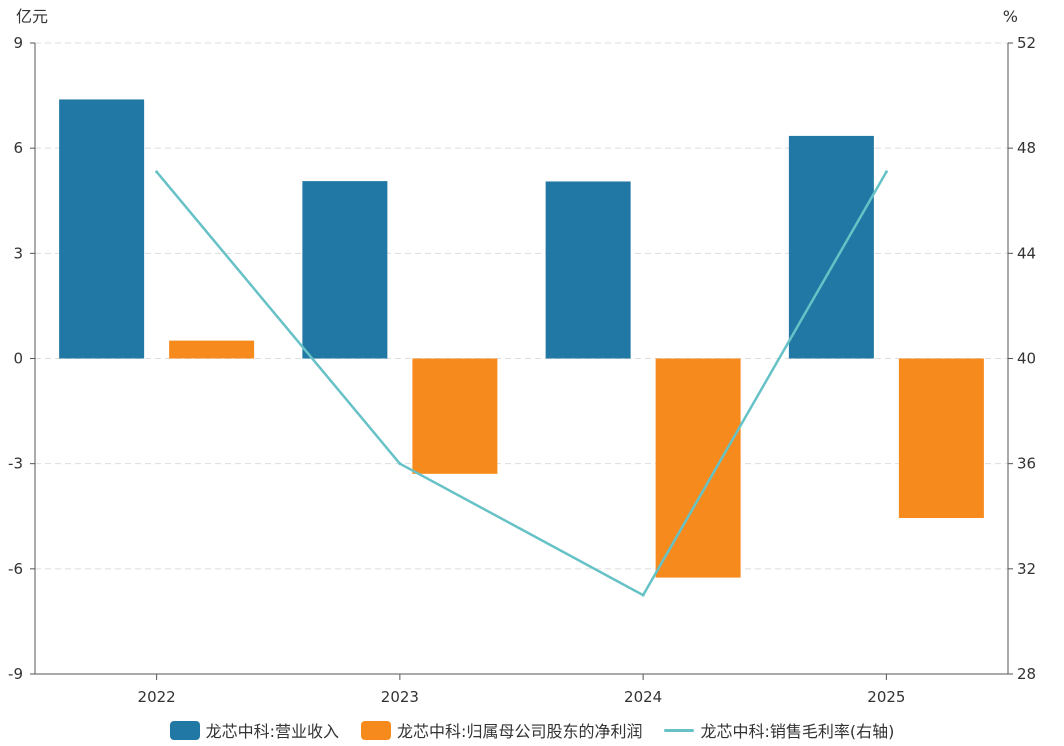 The image size is (1064, 746). Describe the element at coordinates (1026, 148) in the screenshot. I see `right-axis-tick-label: 48` at that location.